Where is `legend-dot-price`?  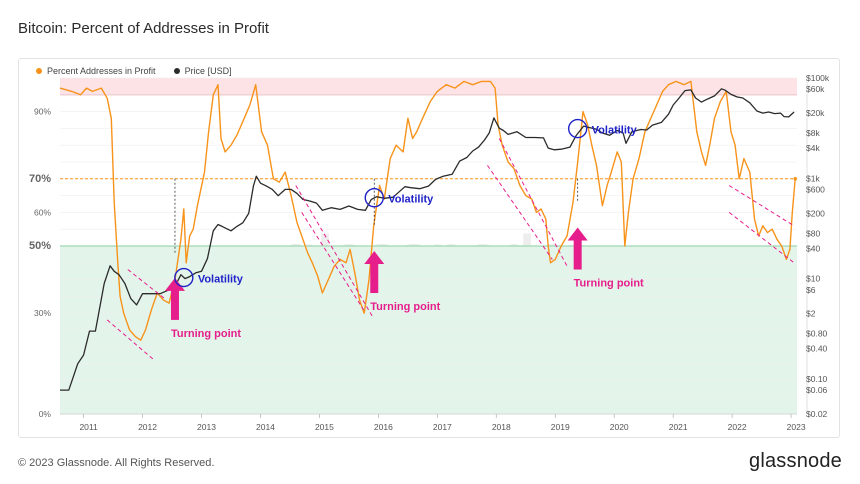 legend-dot-price is located at coordinates (176, 71).